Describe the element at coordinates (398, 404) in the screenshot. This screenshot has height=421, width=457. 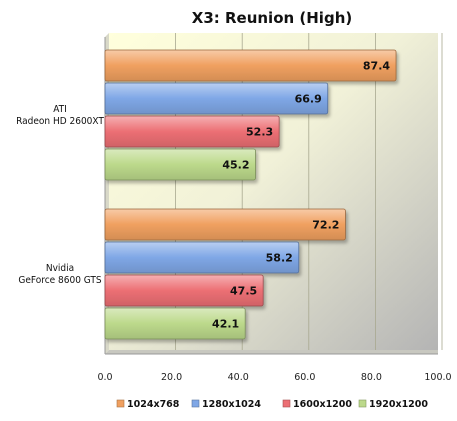
I see `legend-label: 1920x1200` at that location.